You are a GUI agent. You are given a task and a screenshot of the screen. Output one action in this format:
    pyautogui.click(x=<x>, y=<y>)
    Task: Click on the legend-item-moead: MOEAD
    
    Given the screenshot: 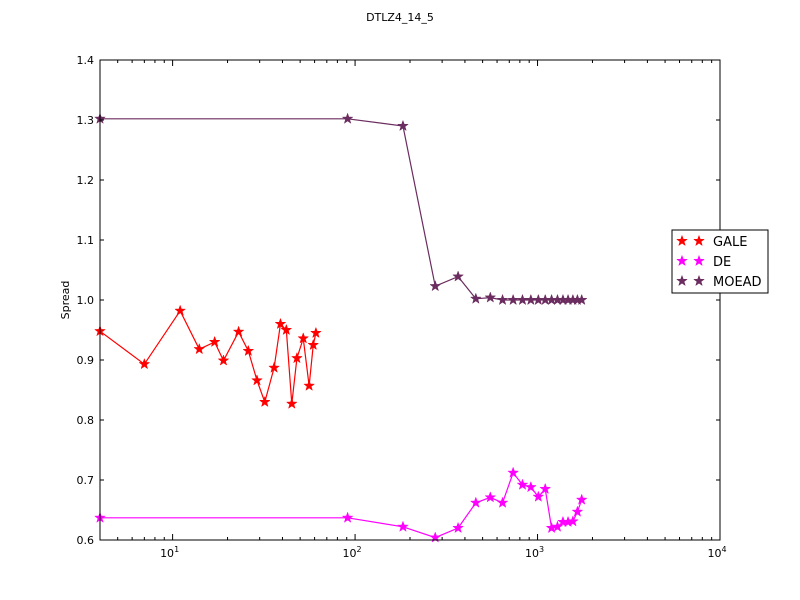 What is the action you would take?
    pyautogui.click(x=719, y=282)
    